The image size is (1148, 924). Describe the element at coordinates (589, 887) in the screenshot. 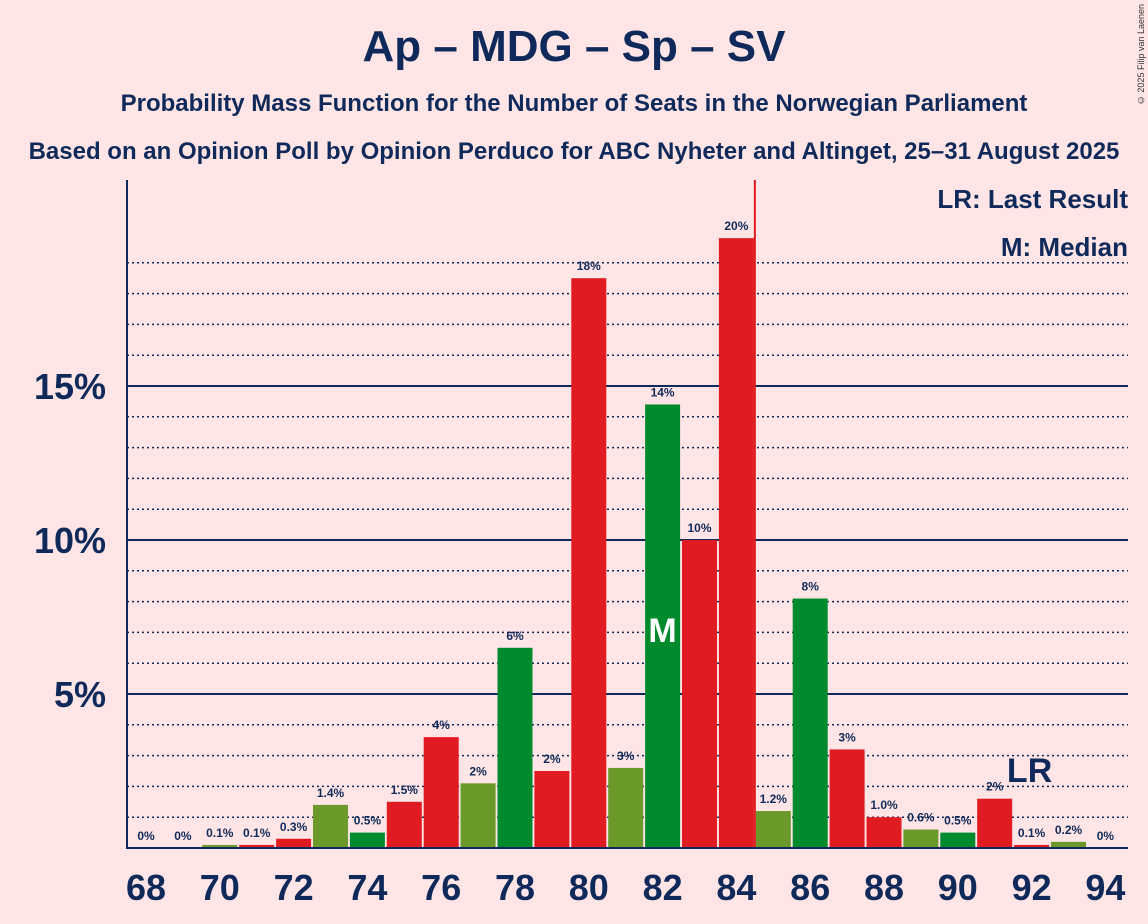

I see `x-tick-label: 80` at that location.